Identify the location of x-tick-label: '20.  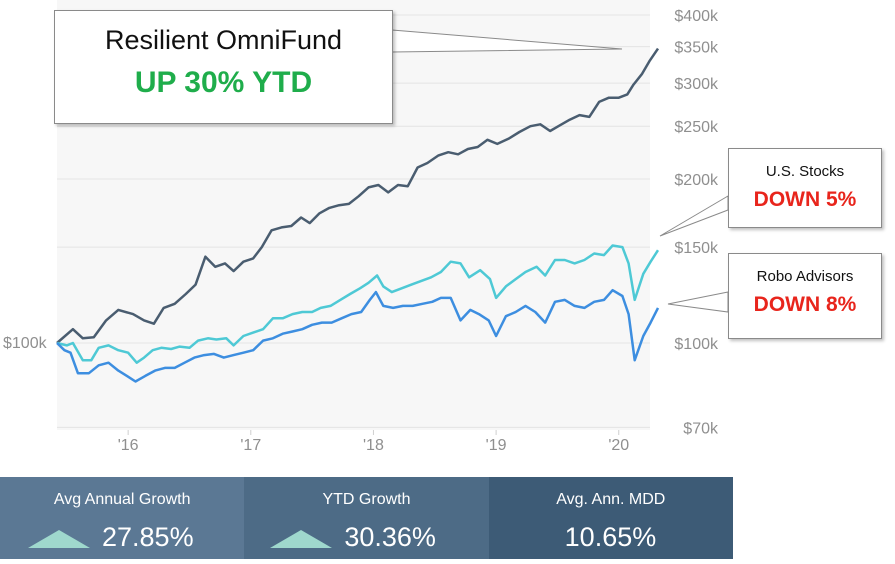
(618, 445).